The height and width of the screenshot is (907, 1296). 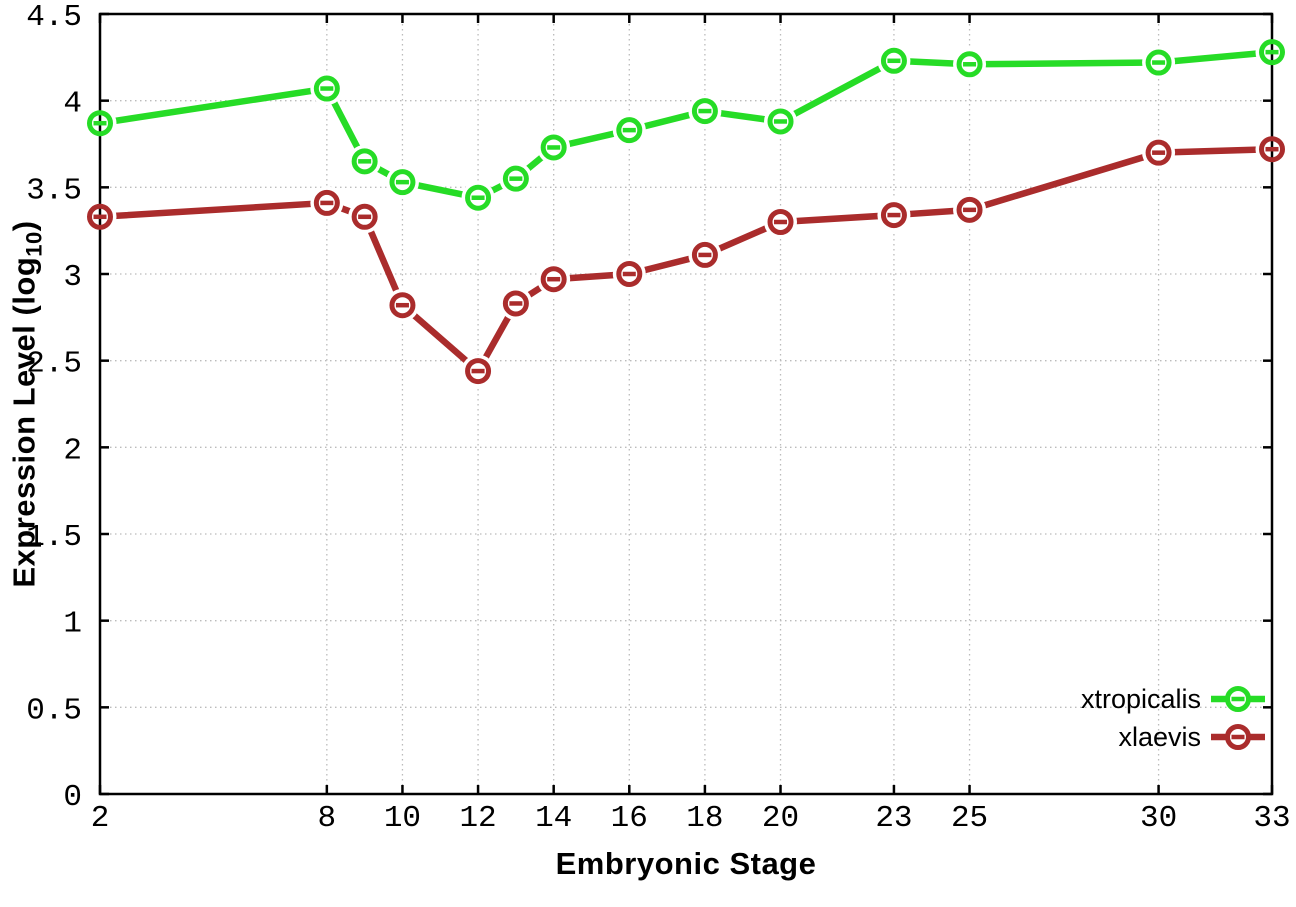 What do you see at coordinates (1173, 718) in the screenshot?
I see `legend: xtropicalis xlaevis` at bounding box center [1173, 718].